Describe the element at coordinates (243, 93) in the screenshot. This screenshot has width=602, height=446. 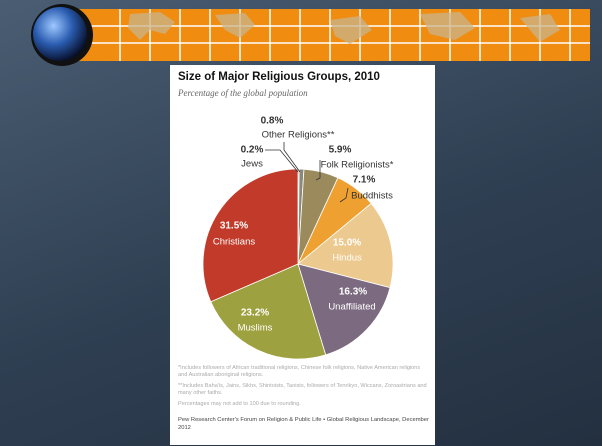
I see `chart-subtitle: Percentage of the global population` at that location.